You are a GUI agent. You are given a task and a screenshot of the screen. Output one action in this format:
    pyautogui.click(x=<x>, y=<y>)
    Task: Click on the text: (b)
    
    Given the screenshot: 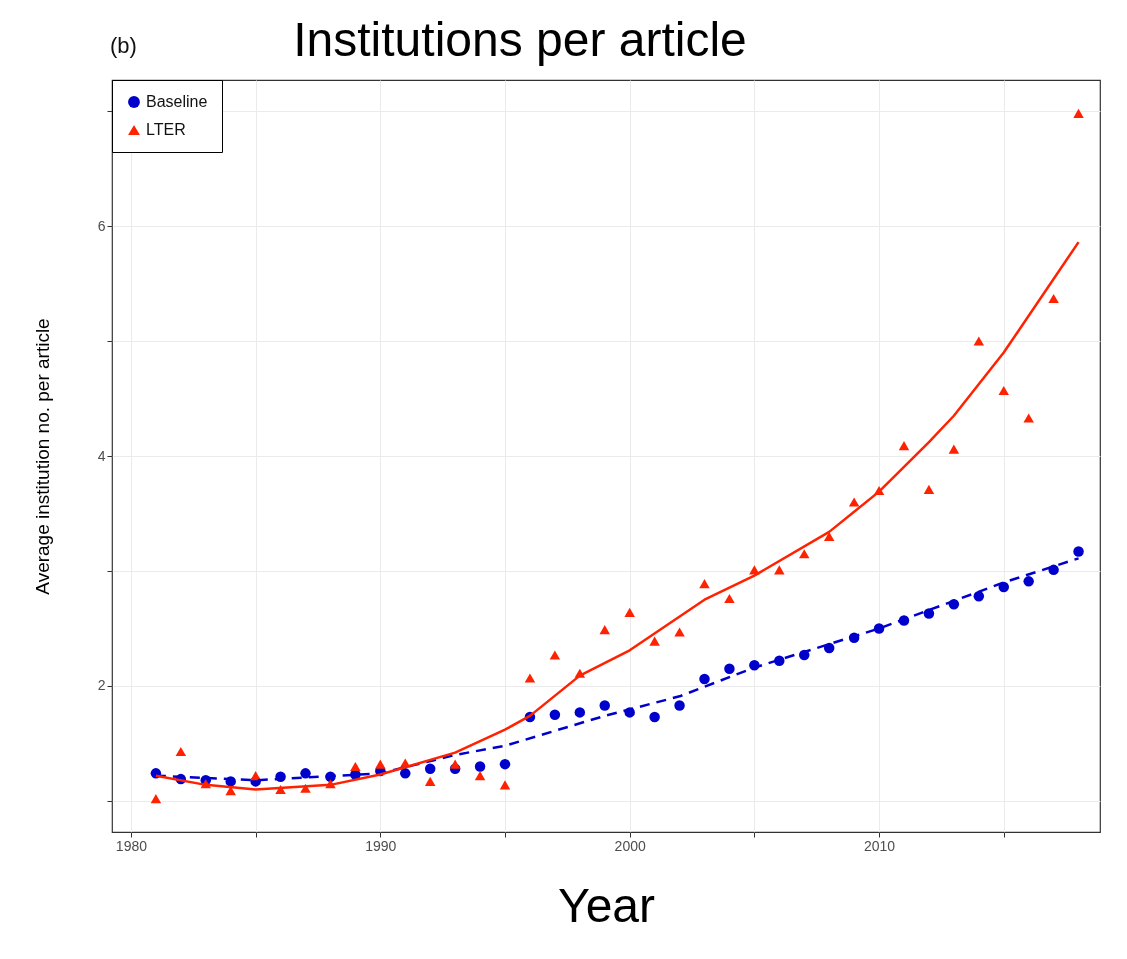 What is the action you would take?
    pyautogui.click(x=123, y=45)
    